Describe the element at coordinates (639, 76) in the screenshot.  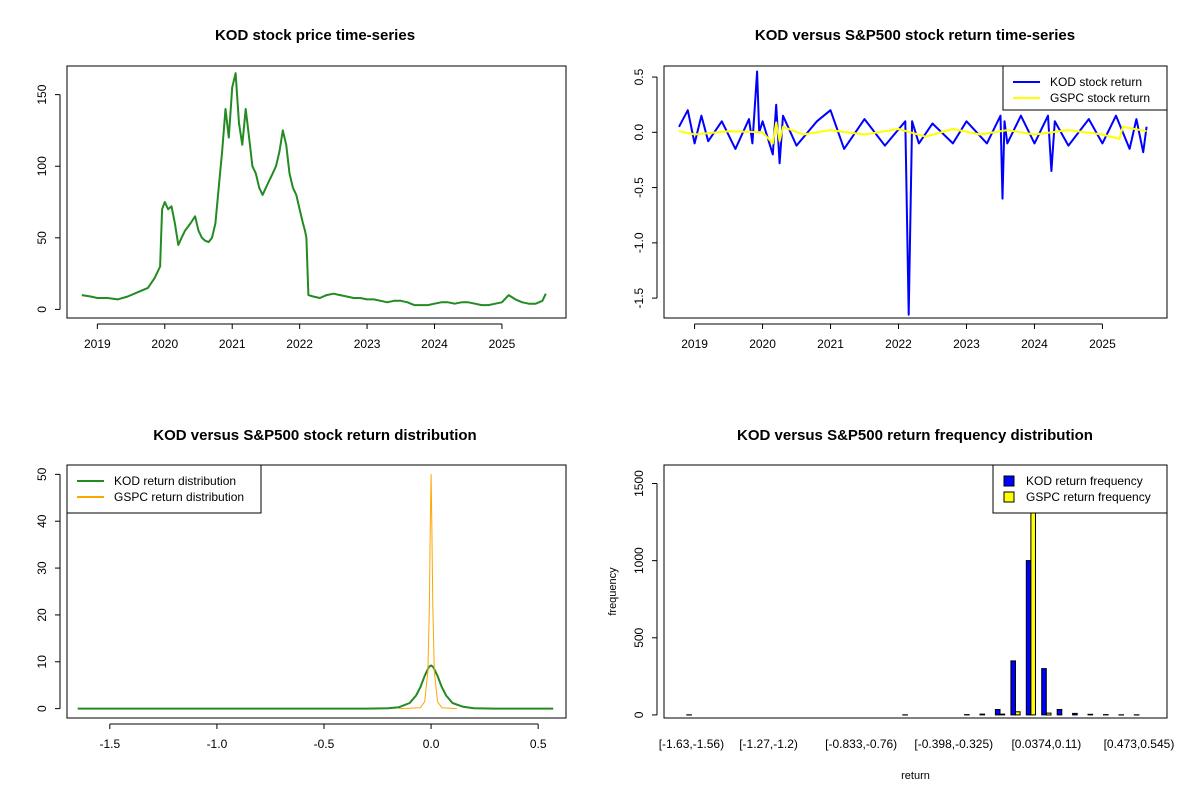
I see `y-tick-label: 0.5` at that location.